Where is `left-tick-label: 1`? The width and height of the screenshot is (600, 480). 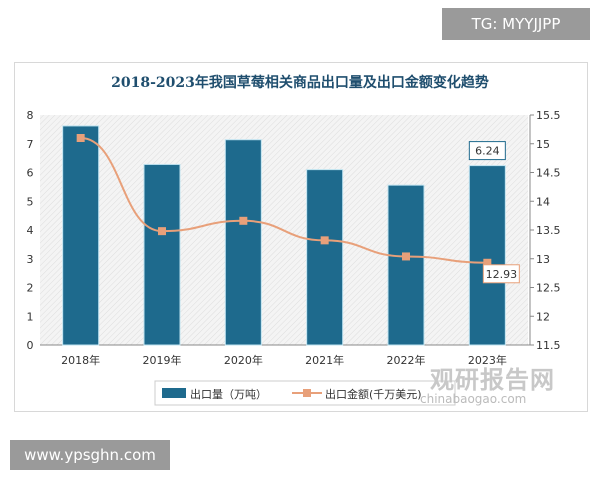 left-tick-label: 1 is located at coordinates (30, 316).